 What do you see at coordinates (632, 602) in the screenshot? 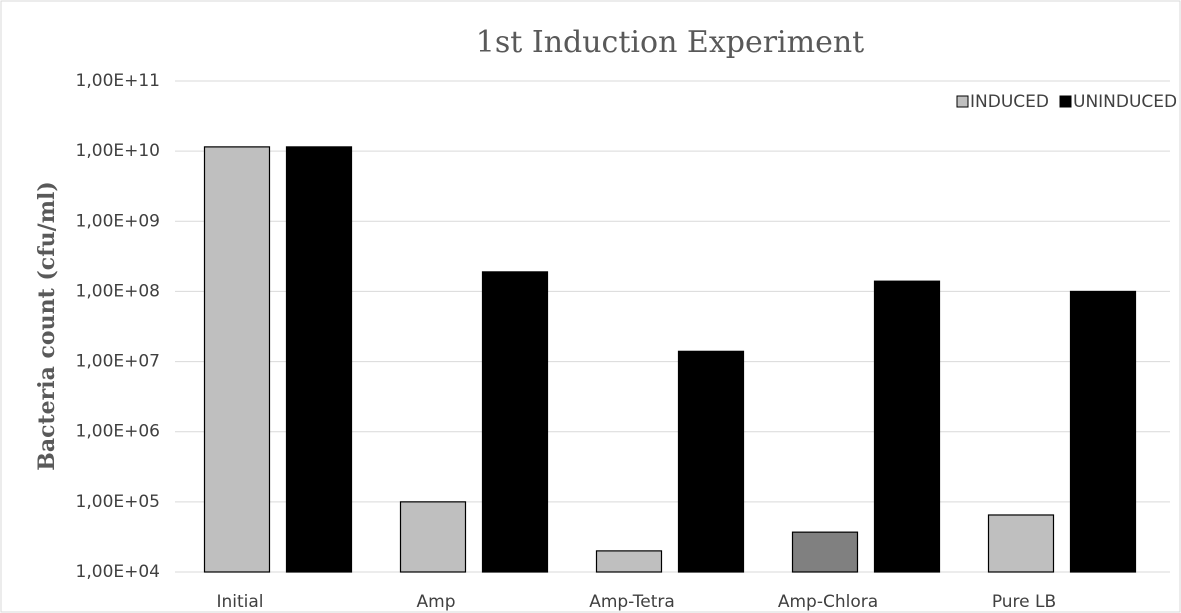
I see `x-tick-label: Amp-Tetra` at bounding box center [632, 602].